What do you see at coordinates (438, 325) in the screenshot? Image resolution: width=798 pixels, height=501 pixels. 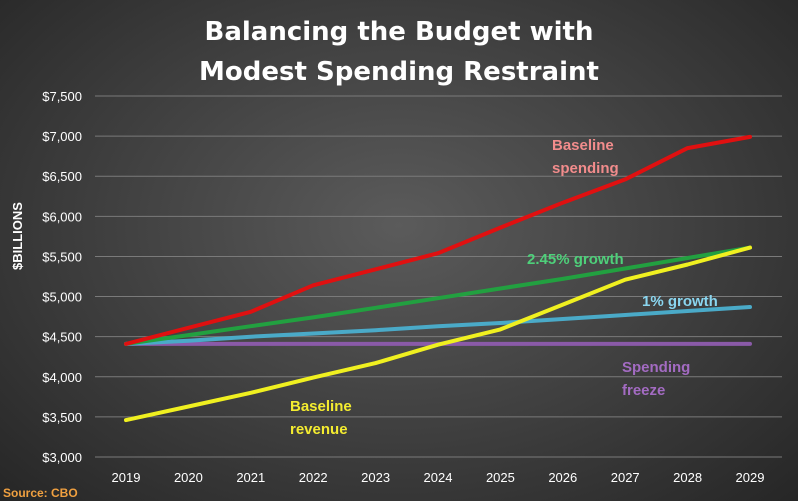 I see `series-line-1-growth` at bounding box center [438, 325].